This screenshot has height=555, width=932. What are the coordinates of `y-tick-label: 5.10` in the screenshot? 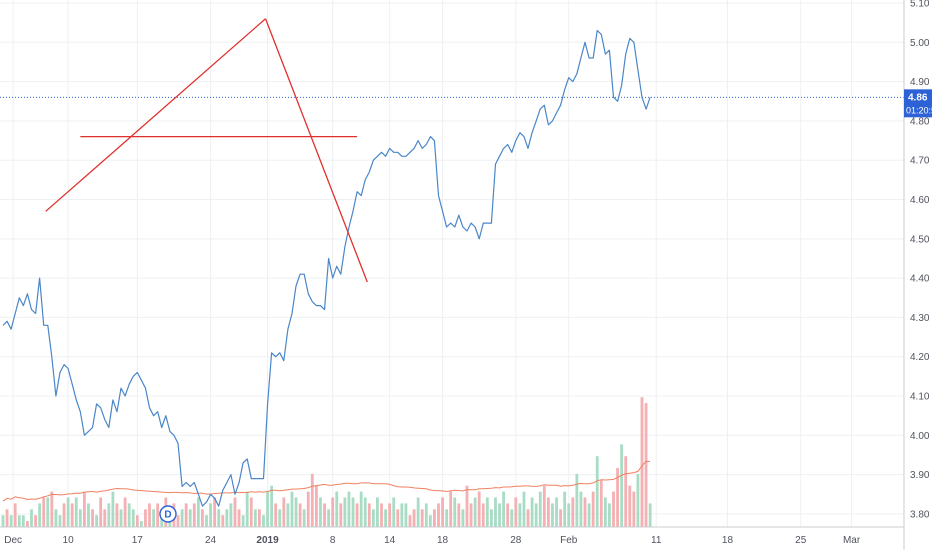 It's located at (920, 5).